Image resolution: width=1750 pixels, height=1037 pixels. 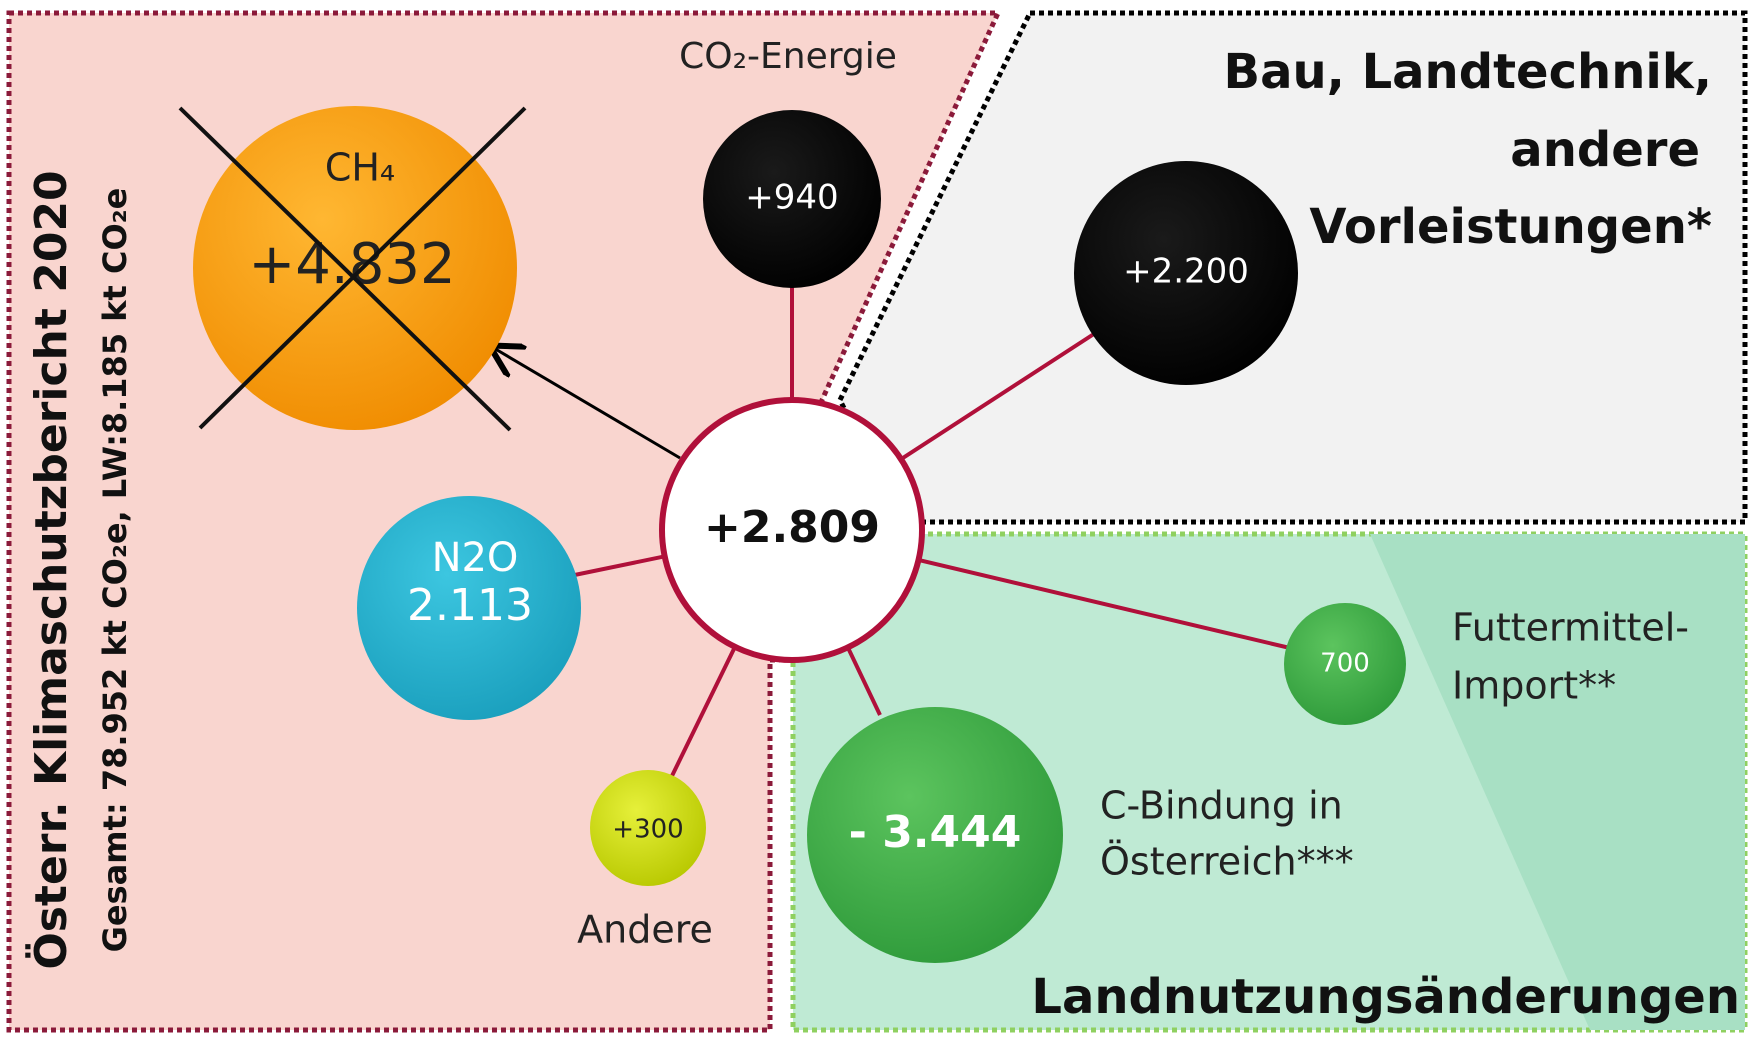 What do you see at coordinates (586, 403) in the screenshot?
I see `arrow` at bounding box center [586, 403].